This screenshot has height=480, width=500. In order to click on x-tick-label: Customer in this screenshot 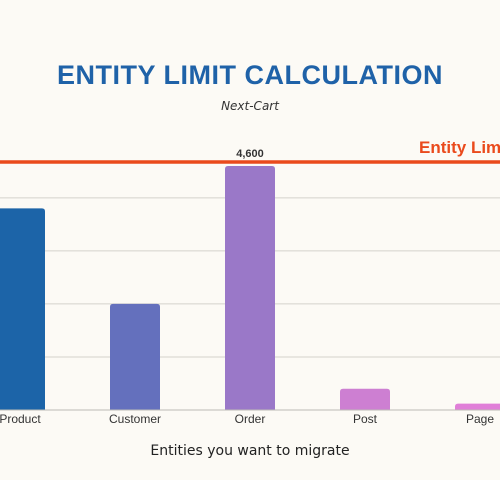, I will do `click(135, 419)`.